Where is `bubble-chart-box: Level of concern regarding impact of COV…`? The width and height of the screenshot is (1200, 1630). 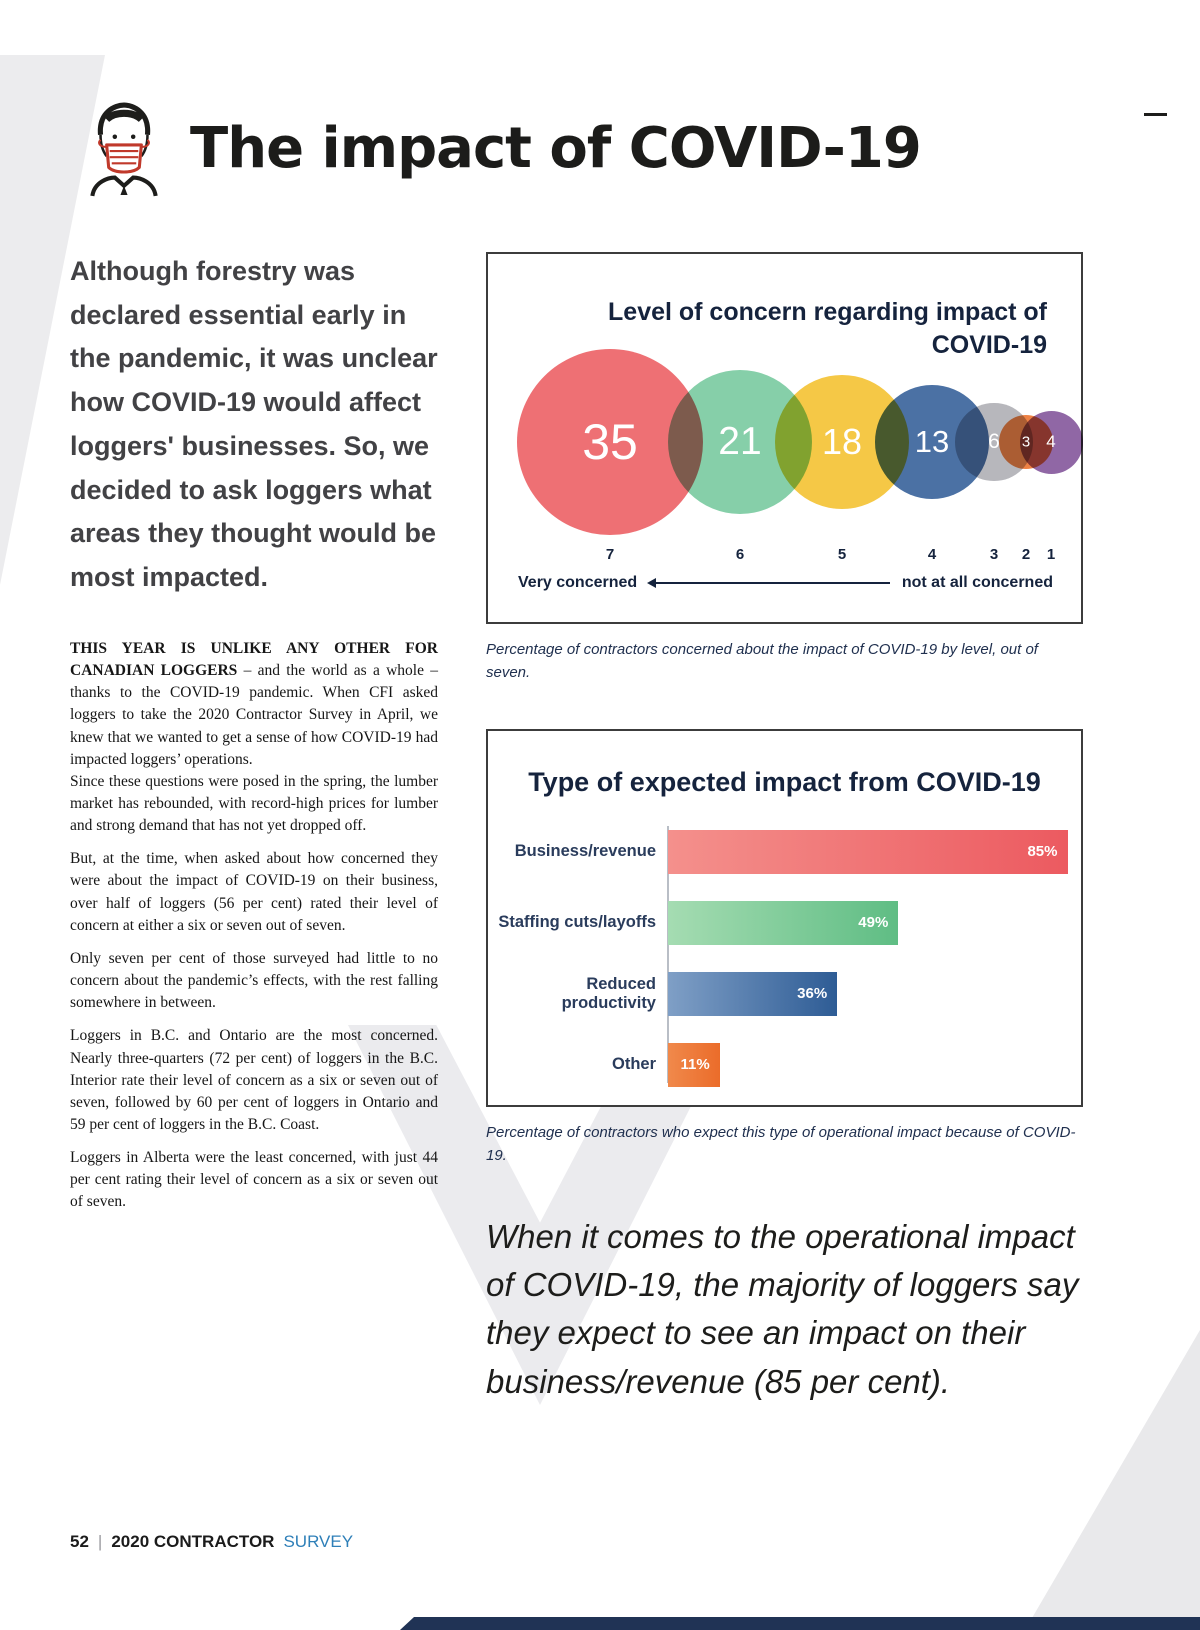 bubble-chart-box: Level of concern regarding impact of COV… is located at coordinates (784, 438).